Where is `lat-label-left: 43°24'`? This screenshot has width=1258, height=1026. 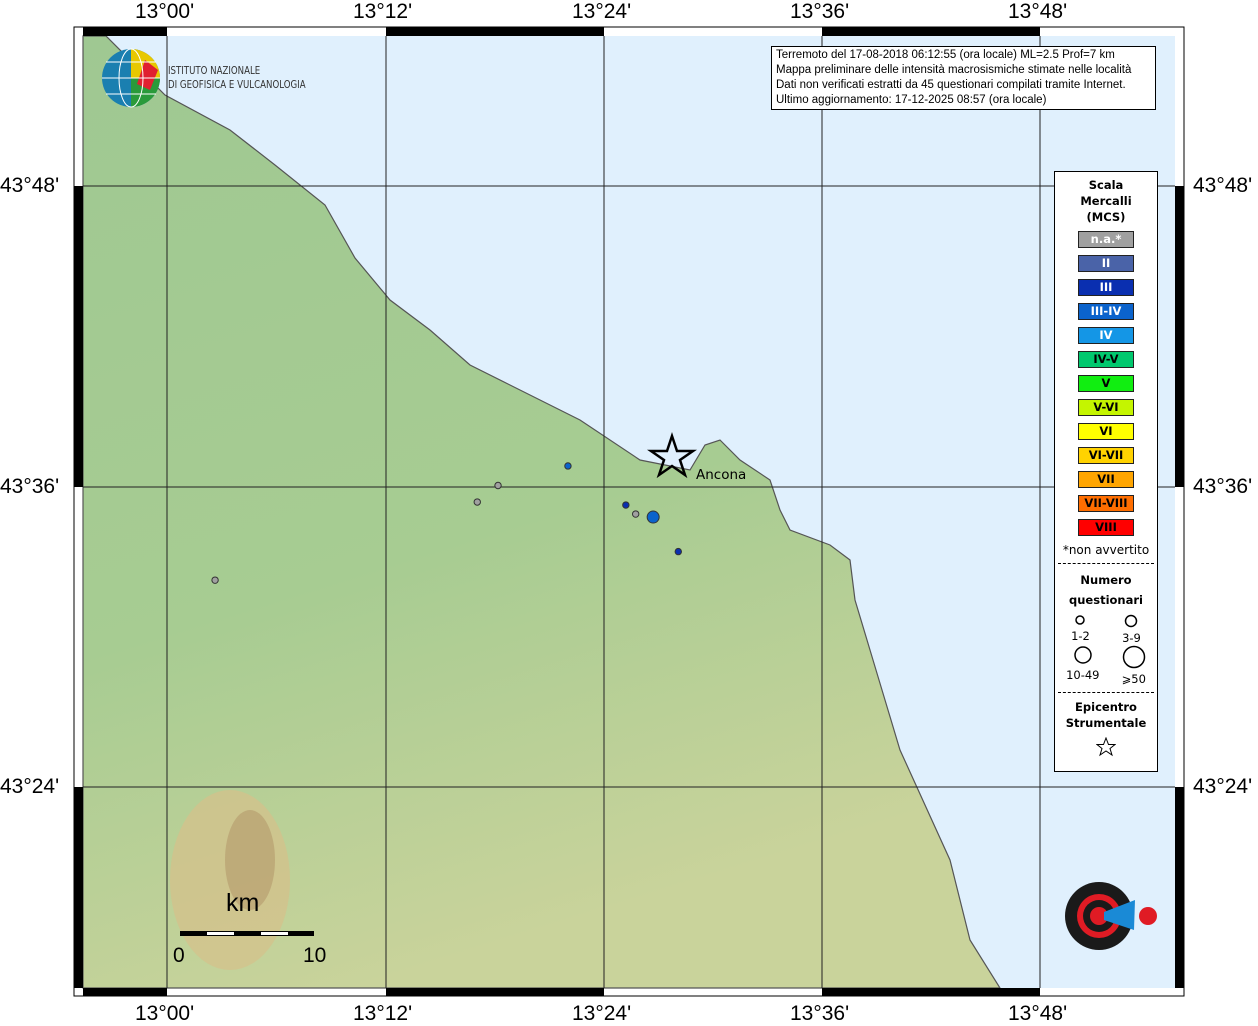
lat-label-left: 43°24' is located at coordinates (30, 786).